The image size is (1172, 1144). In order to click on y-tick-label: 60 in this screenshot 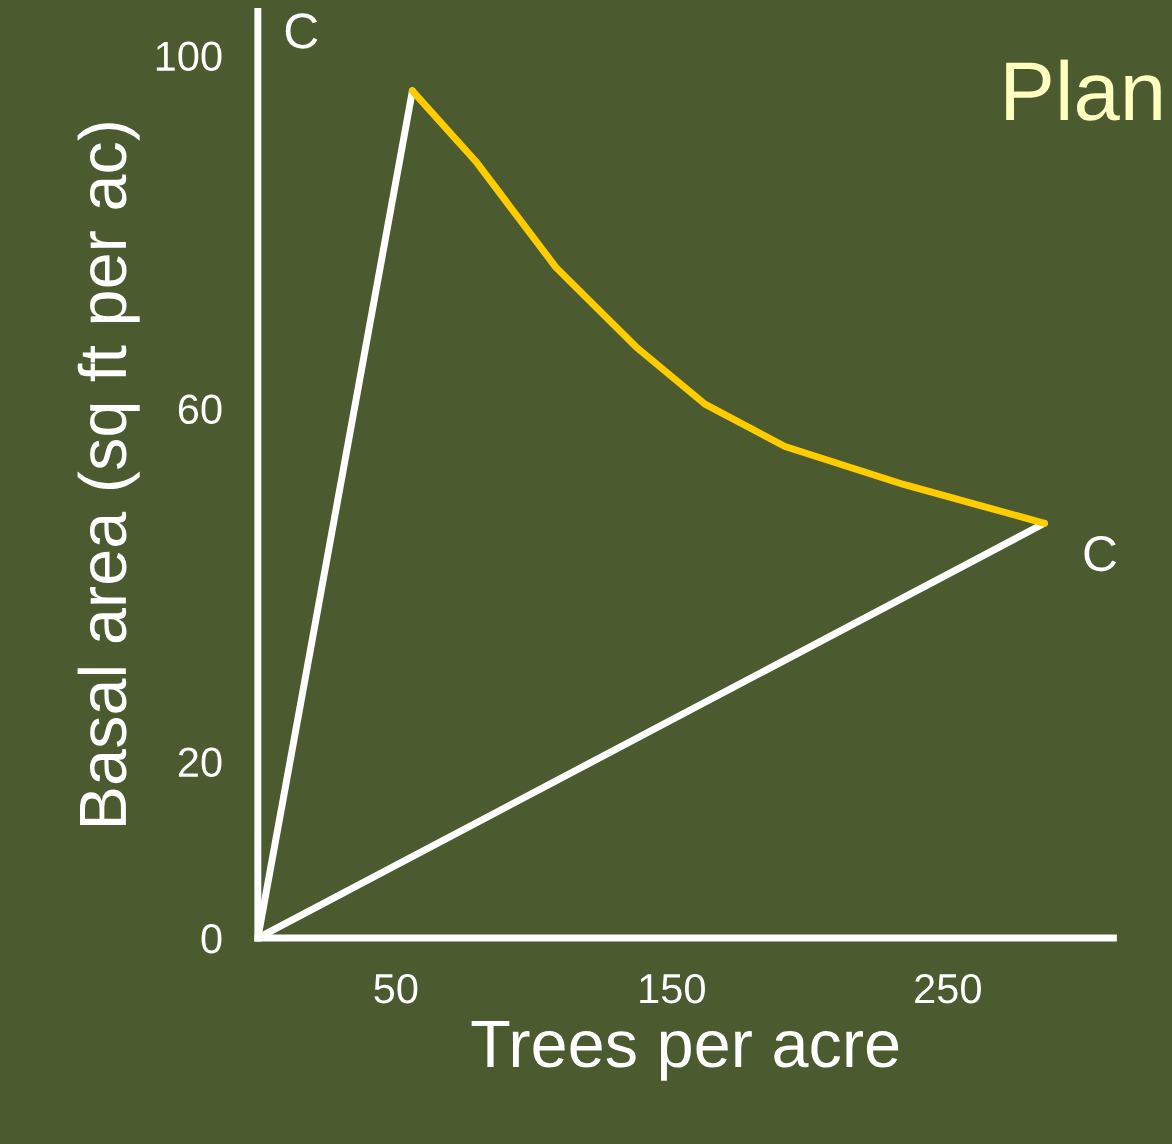, I will do `click(200, 409)`.